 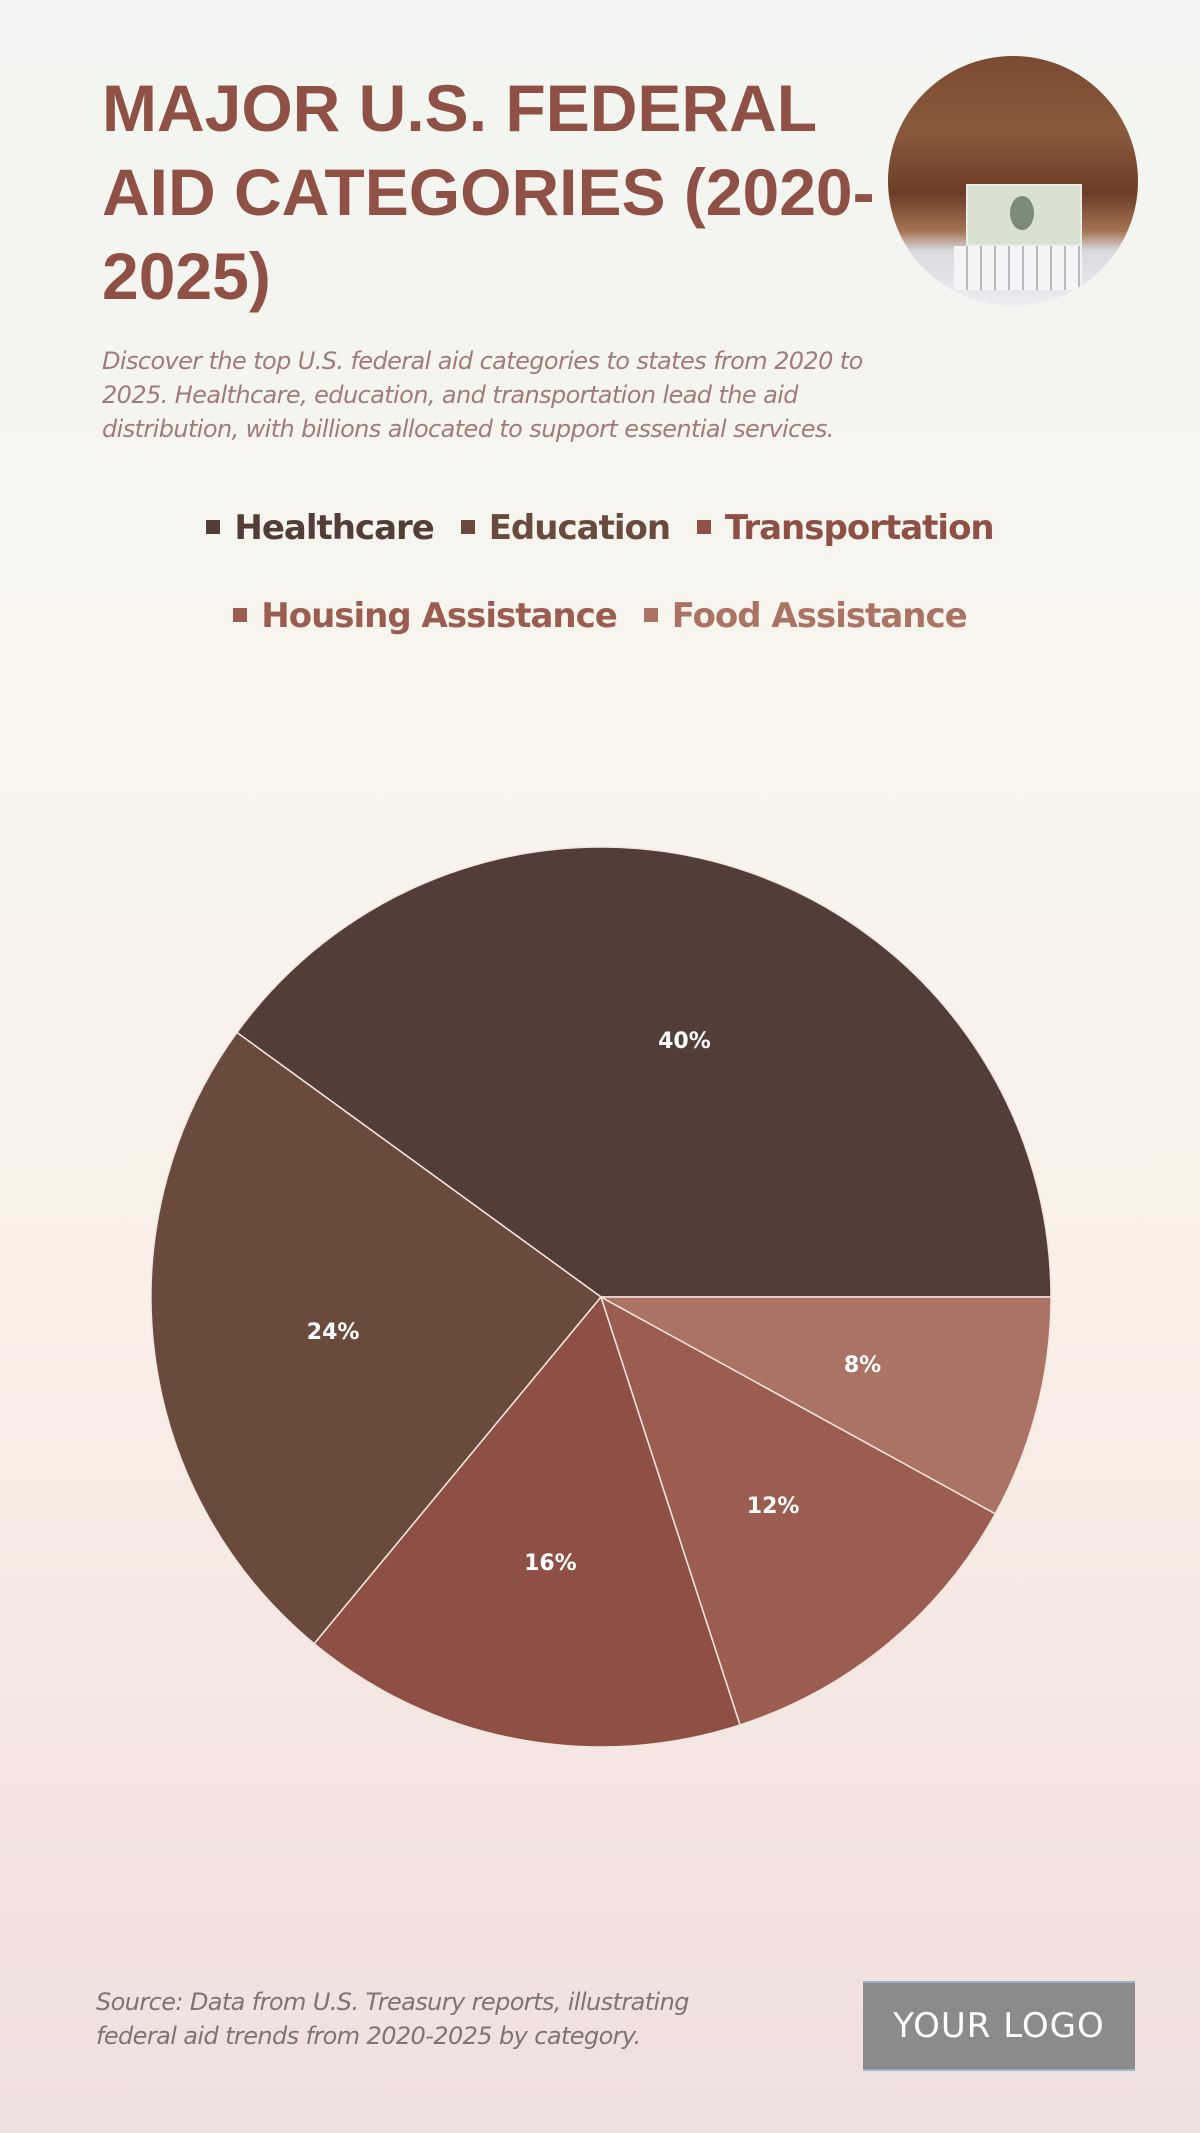 What do you see at coordinates (333, 1332) in the screenshot?
I see `data-label: 24%` at bounding box center [333, 1332].